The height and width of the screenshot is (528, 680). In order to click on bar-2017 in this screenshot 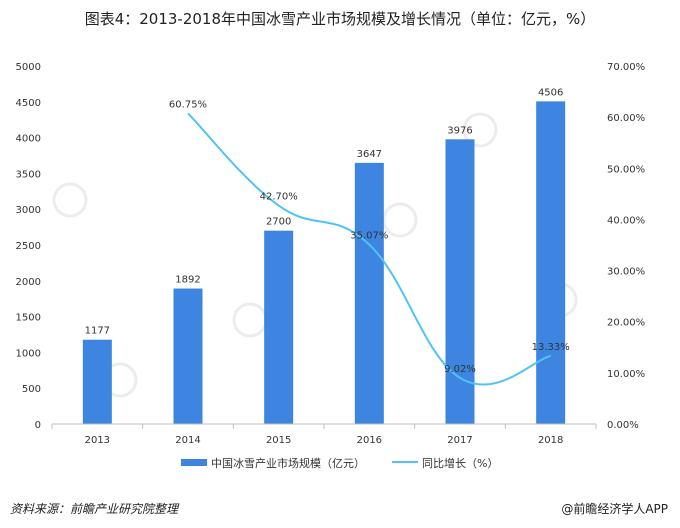, I will do `click(460, 281)`.